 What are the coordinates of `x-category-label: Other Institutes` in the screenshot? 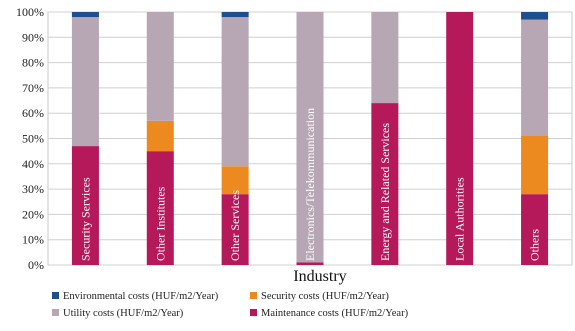 It's located at (160, 223).